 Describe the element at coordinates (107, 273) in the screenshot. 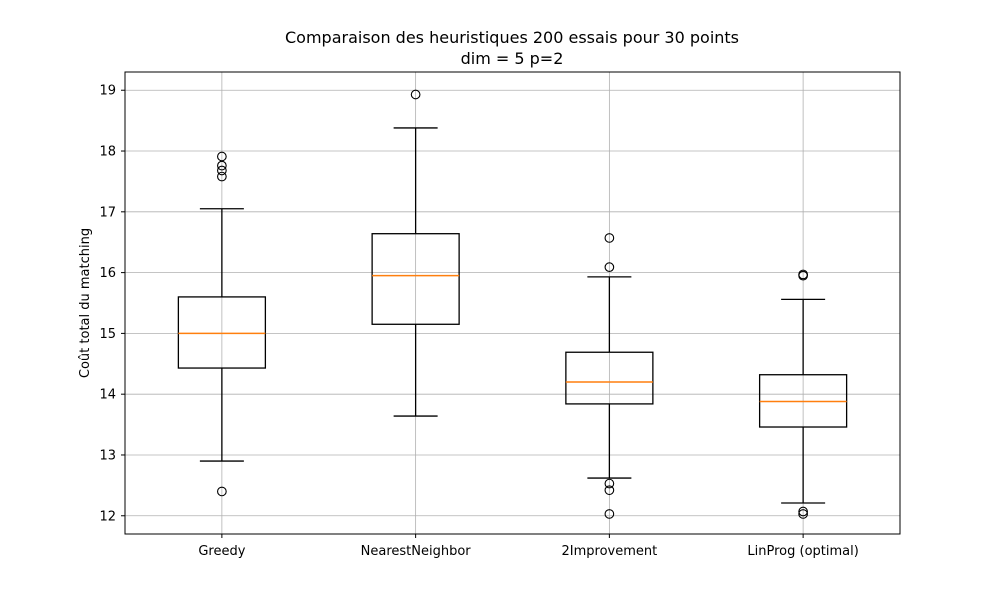

I see `y-tick-label: 16` at that location.